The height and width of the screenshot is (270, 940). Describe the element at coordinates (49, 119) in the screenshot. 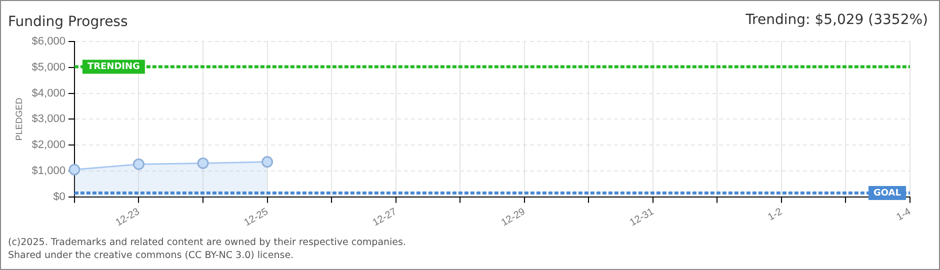

I see `y-tick-label: $3,000` at that location.